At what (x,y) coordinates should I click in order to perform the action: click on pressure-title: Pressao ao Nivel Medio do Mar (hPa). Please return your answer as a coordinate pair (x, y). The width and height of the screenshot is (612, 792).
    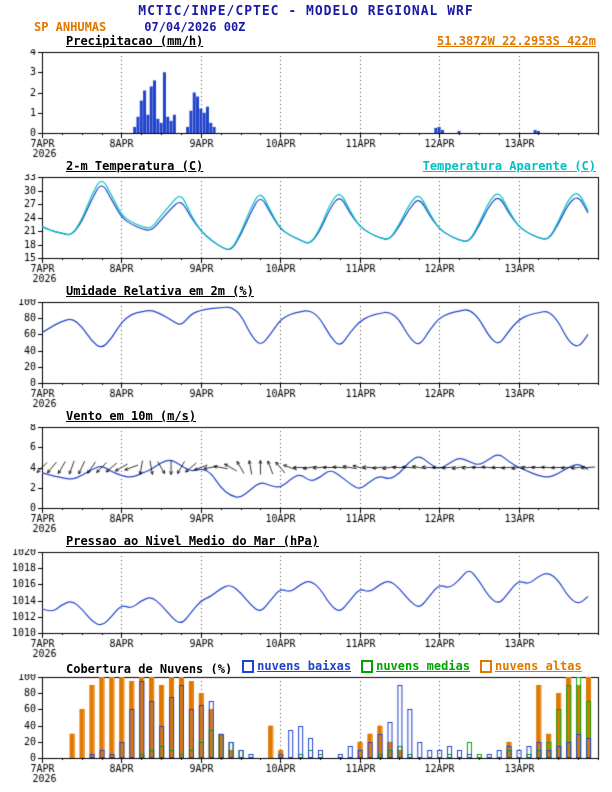
    Looking at the image, I should click on (192, 541).